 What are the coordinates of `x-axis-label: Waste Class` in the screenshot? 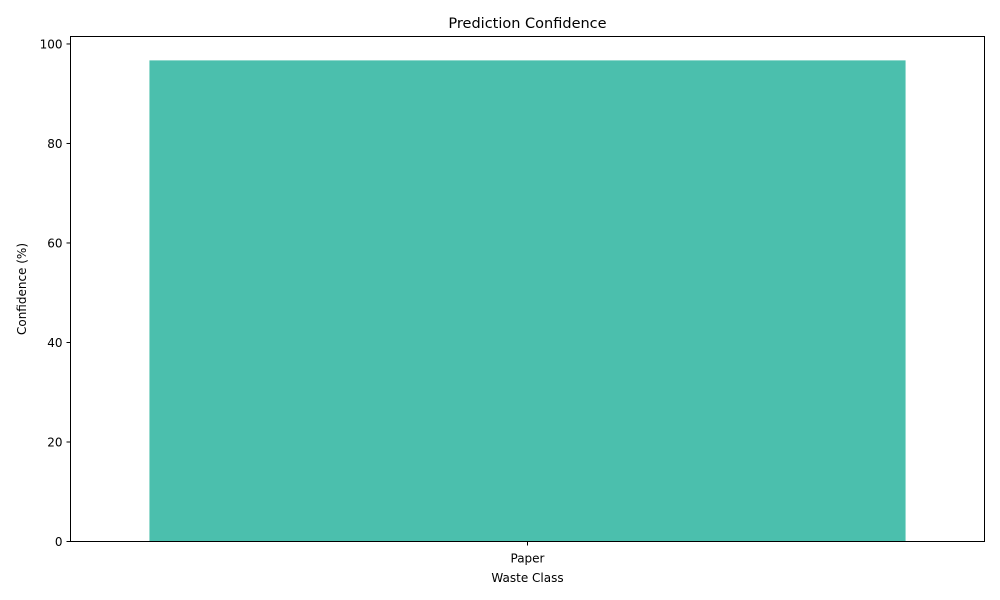 It's located at (527, 578).